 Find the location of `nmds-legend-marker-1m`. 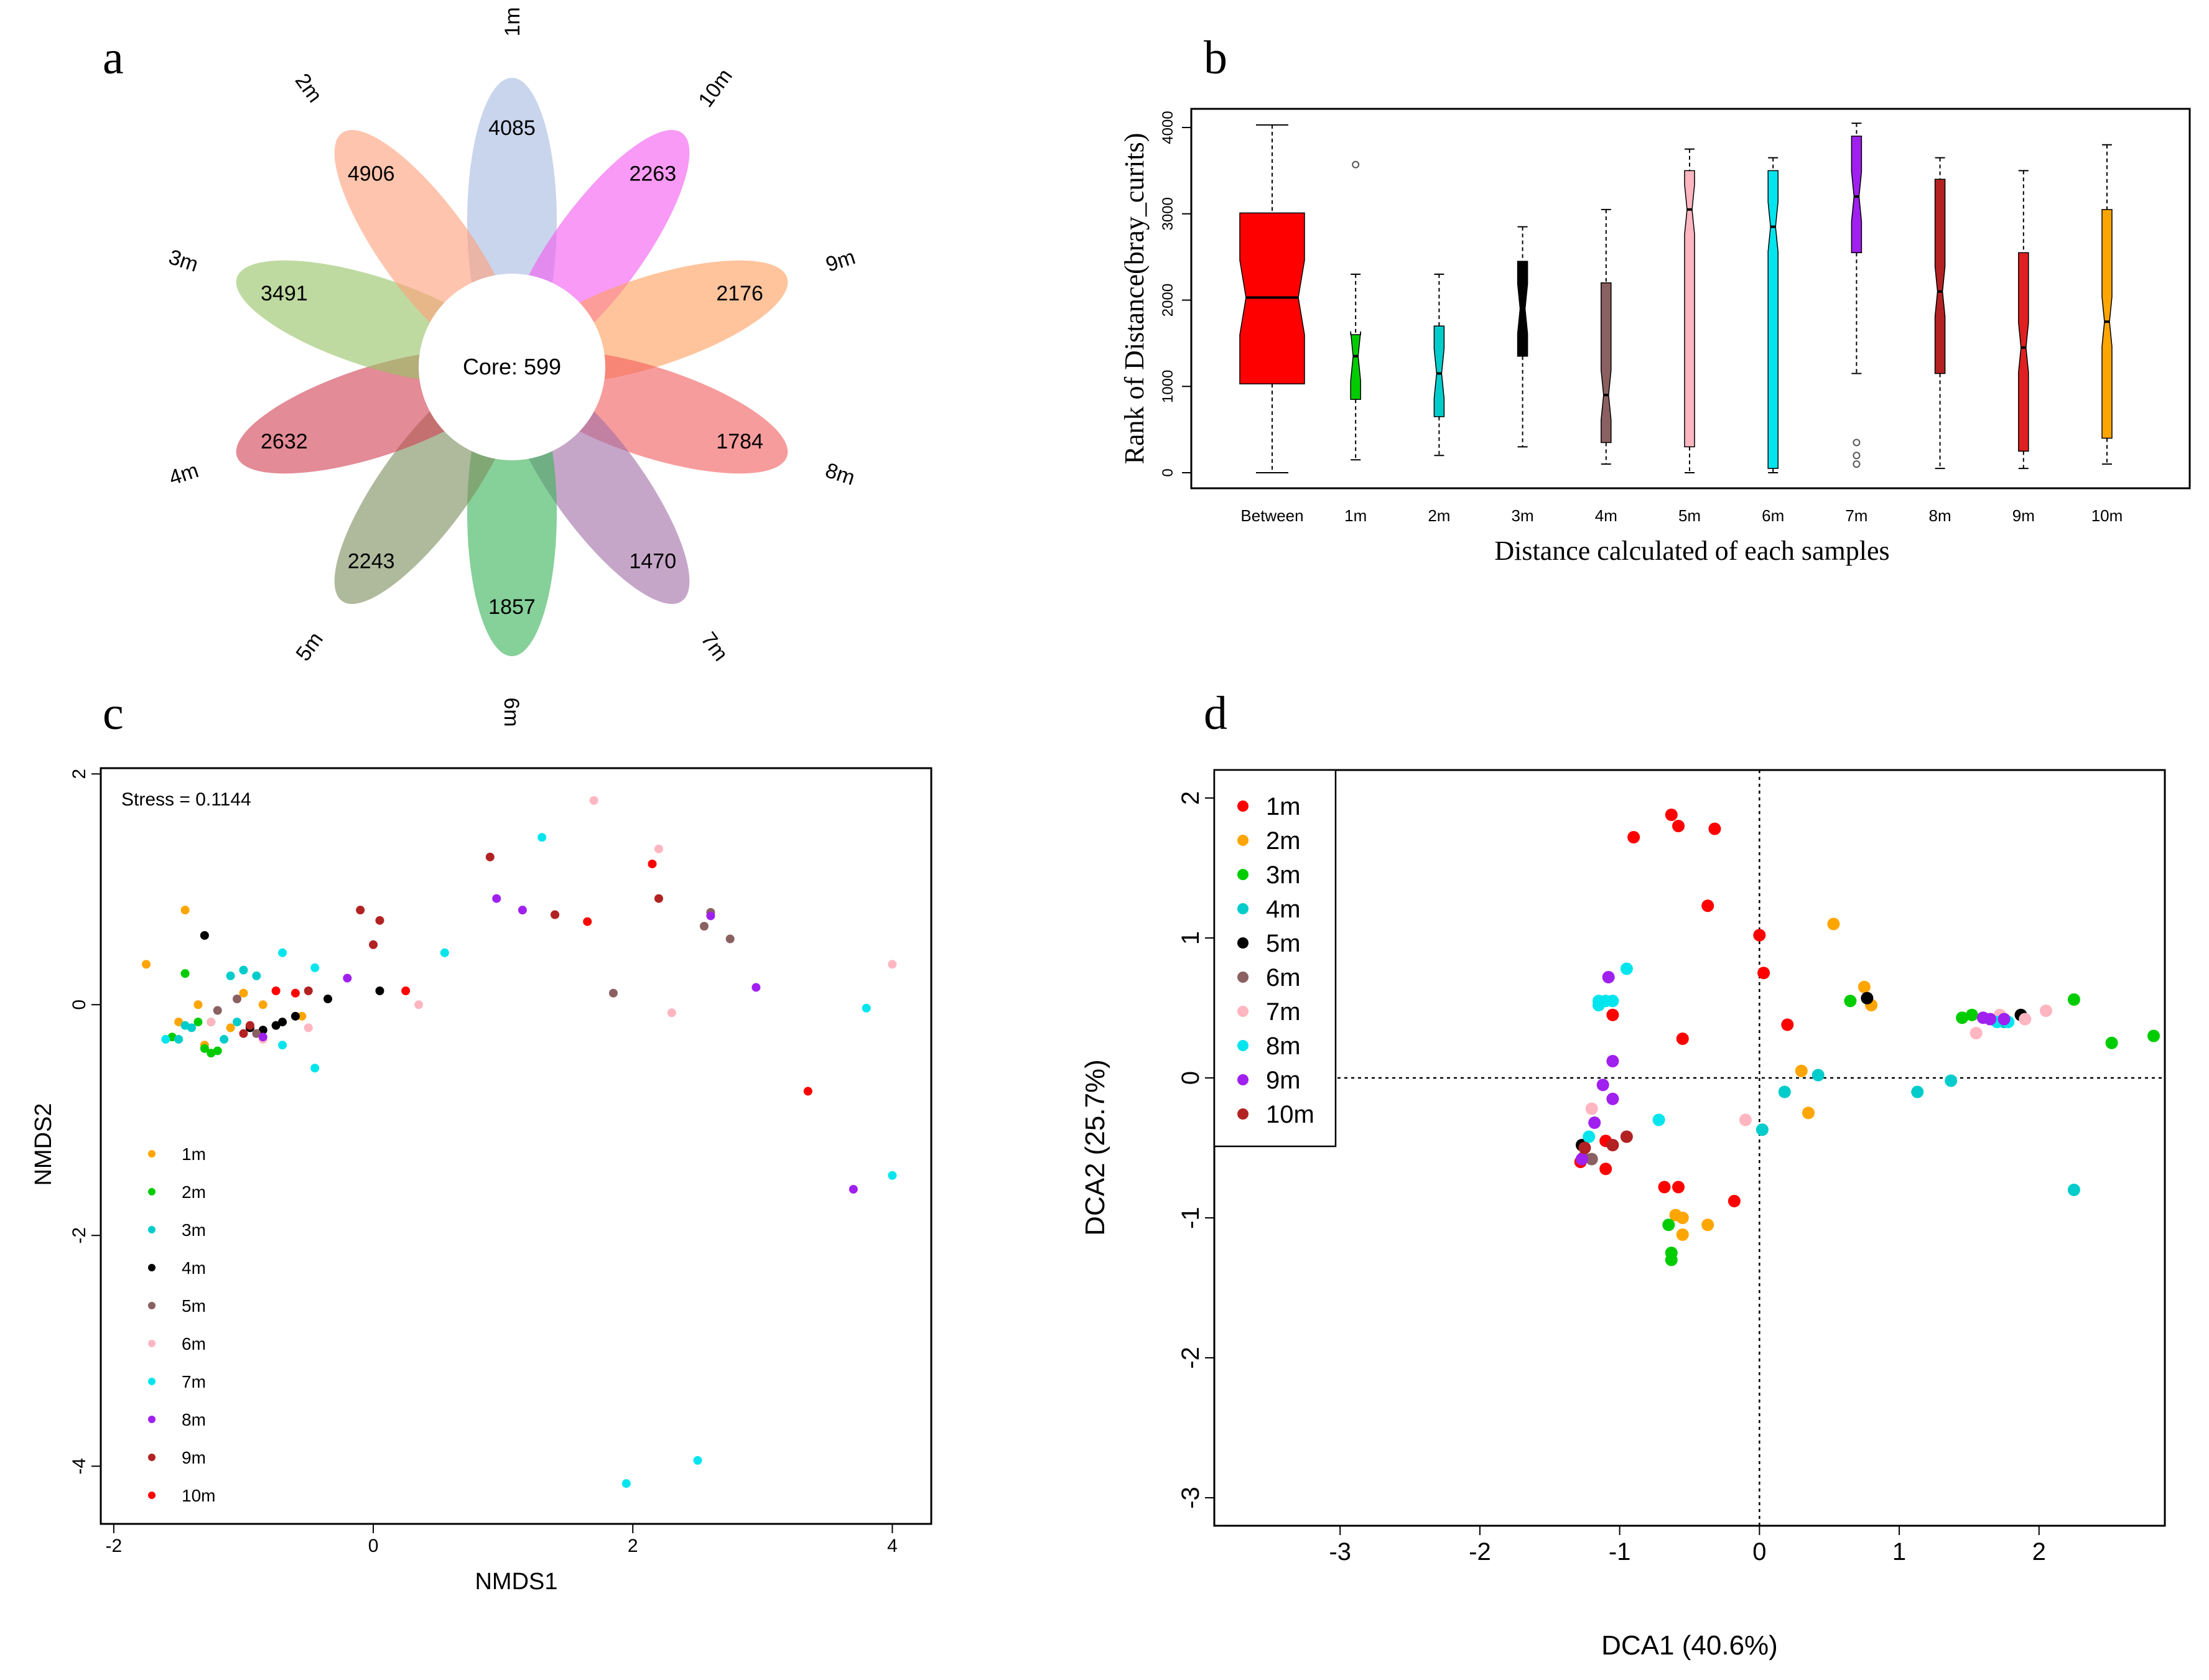

nmds-legend-marker-1m is located at coordinates (152, 1154).